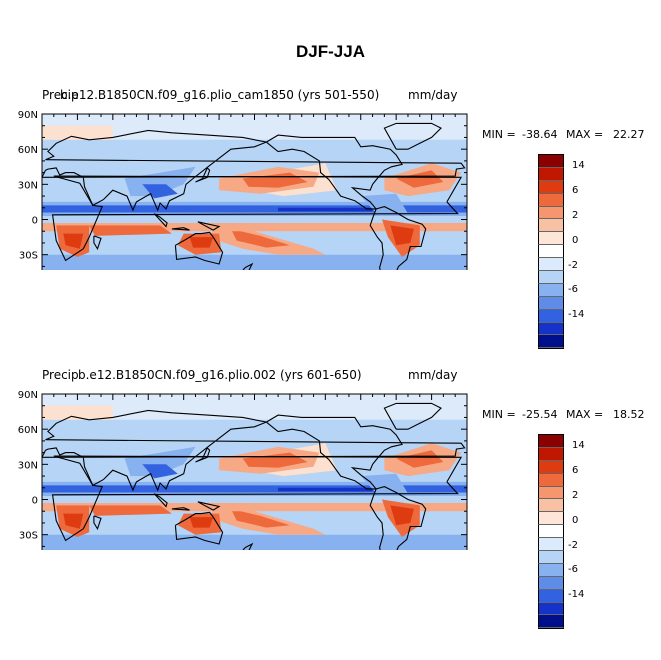 This screenshot has height=660, width=661. Describe the element at coordinates (28, 395) in the screenshot. I see `lat-tick-label: 90N` at that location.